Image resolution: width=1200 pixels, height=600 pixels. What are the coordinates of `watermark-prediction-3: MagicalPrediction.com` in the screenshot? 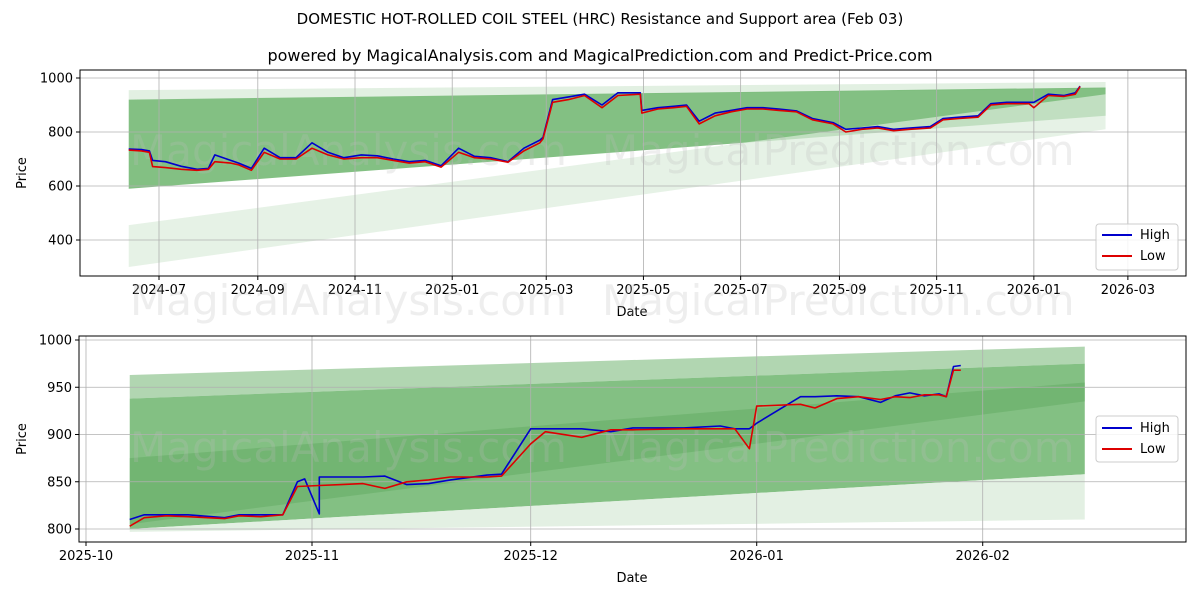 It's located at (838, 447).